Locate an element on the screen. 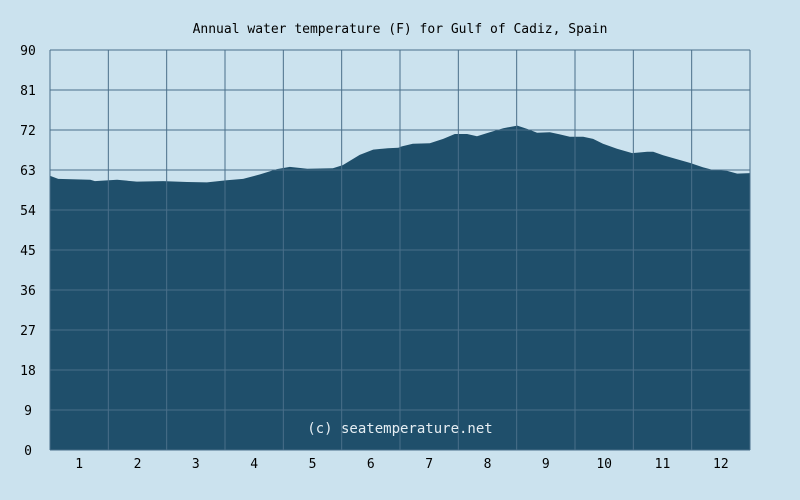 The image size is (800, 500). x-tick-label: 8 is located at coordinates (488, 464).